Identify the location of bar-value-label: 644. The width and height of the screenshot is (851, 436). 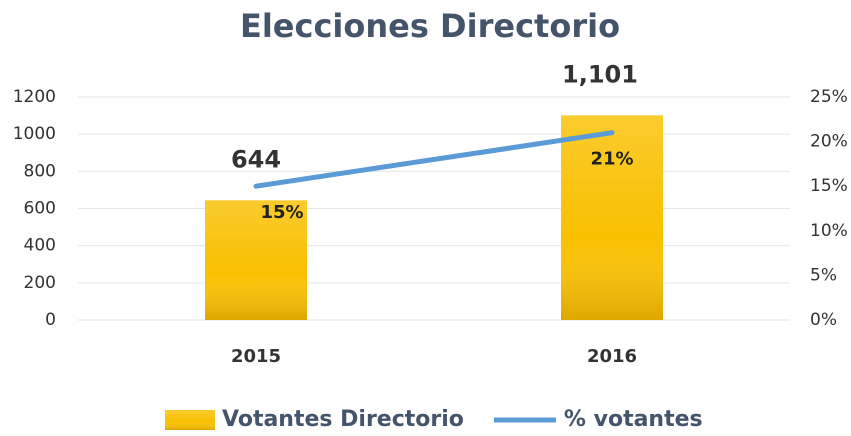
(256, 159).